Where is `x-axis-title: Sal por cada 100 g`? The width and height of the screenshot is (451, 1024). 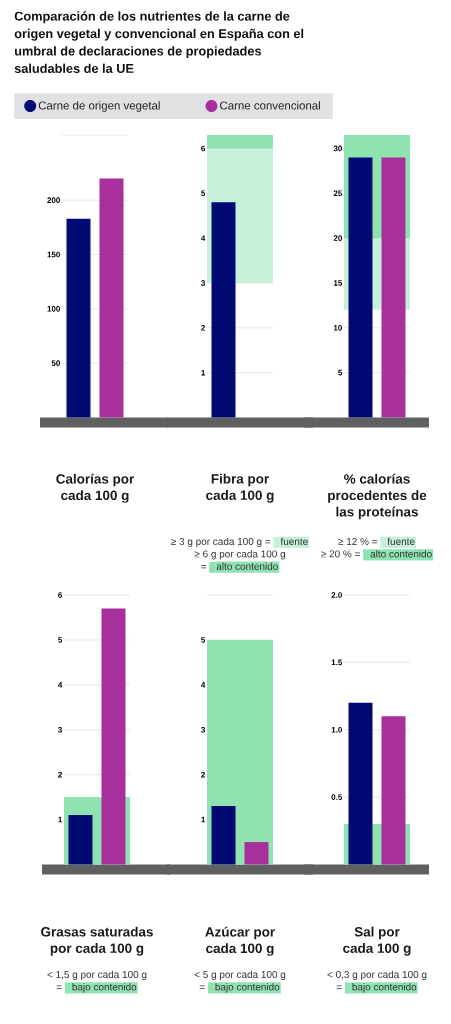 x-axis-title: Sal por cada 100 g is located at coordinates (377, 941).